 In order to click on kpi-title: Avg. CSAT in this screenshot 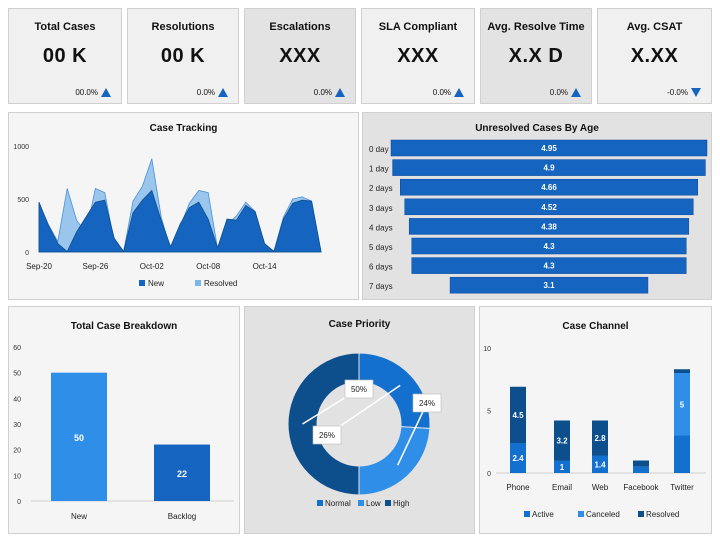, I will do `click(654, 27)`.